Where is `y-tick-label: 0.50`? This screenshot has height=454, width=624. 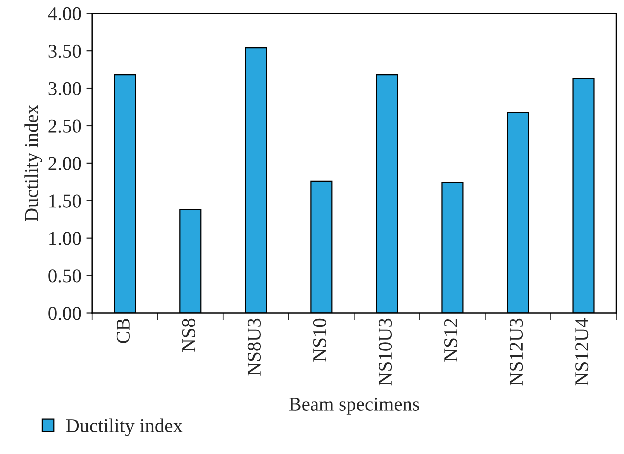
y-tick-label: 0.50 is located at coordinates (65, 276).